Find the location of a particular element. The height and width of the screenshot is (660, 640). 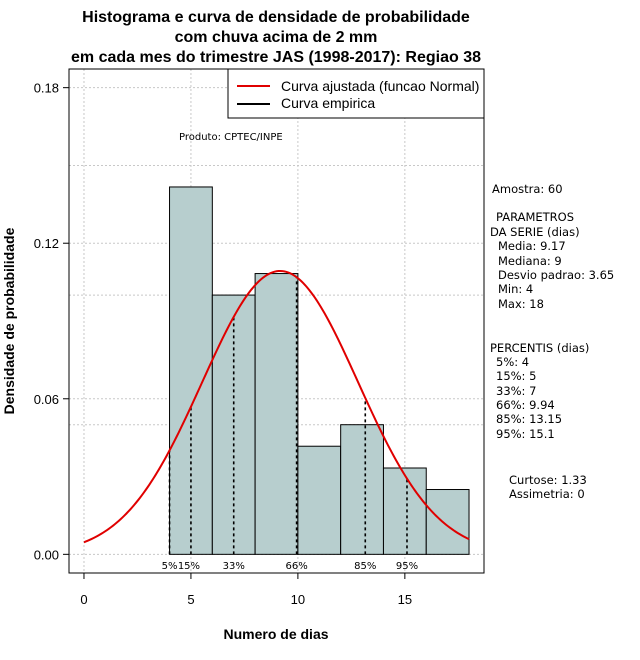

y-tick-label: 0.18 is located at coordinates (46, 88).